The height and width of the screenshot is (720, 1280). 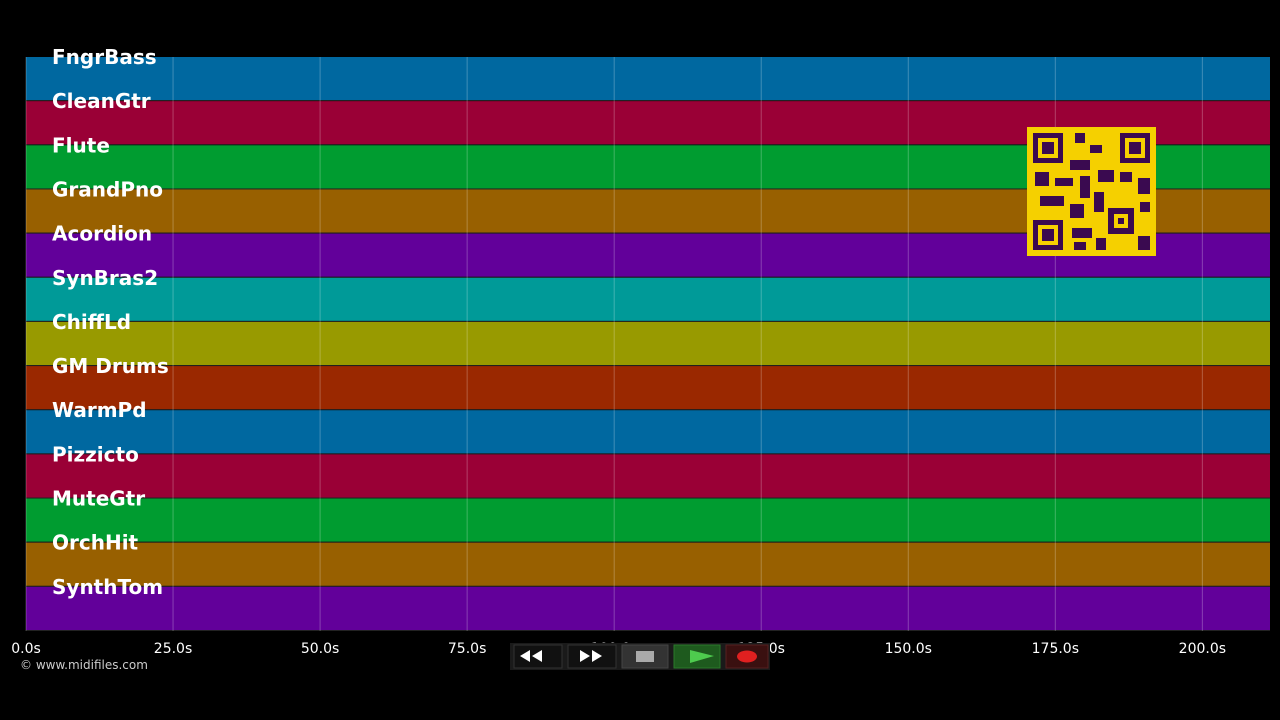 I want to click on track-label: SynBras2, so click(x=105, y=278).